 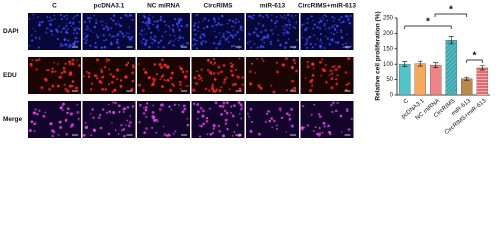 I want to click on column-label: C, so click(x=54, y=6).